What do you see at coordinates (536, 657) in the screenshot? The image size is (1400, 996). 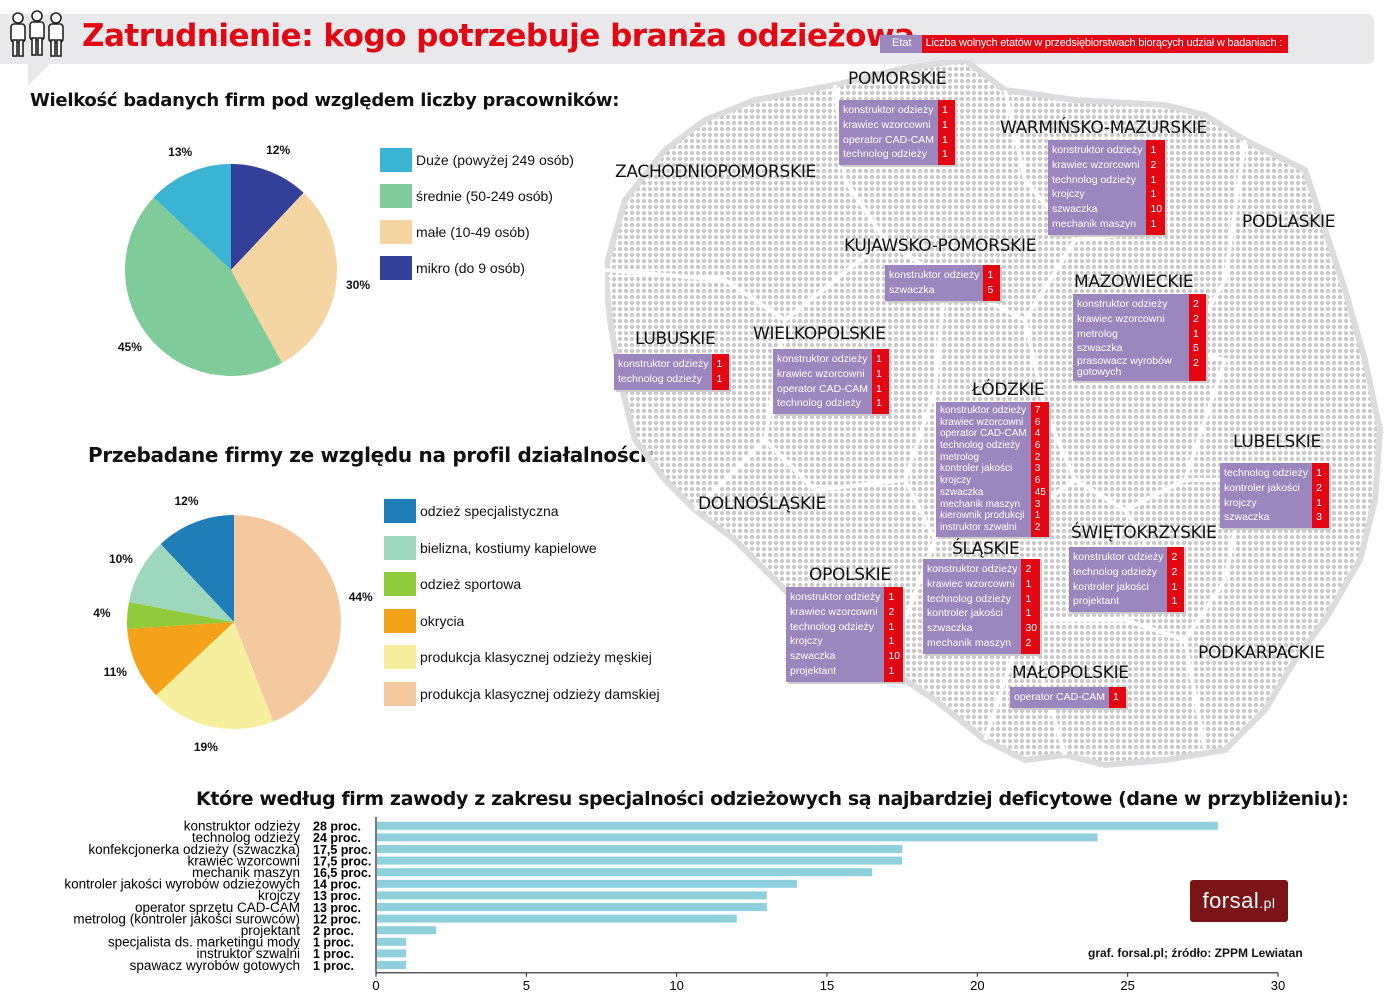 I see `legend-label: produkcja klasycznej odzieży męskiej` at bounding box center [536, 657].